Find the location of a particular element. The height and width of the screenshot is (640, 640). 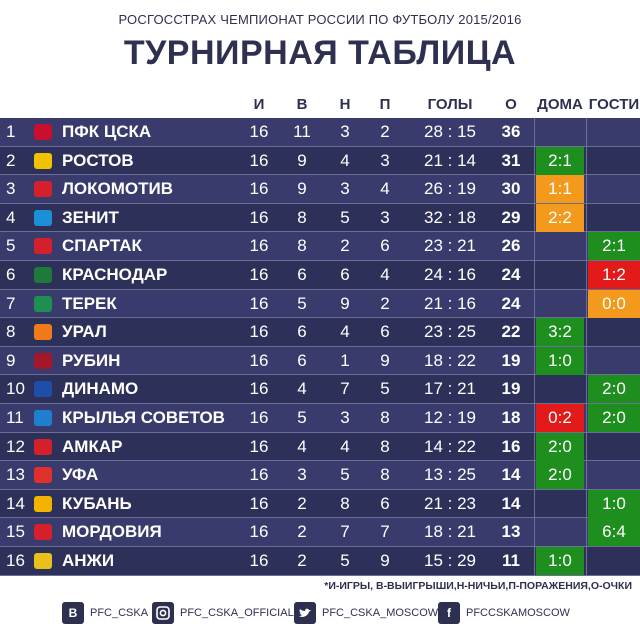

goals: 18 : 21 is located at coordinates (450, 532).